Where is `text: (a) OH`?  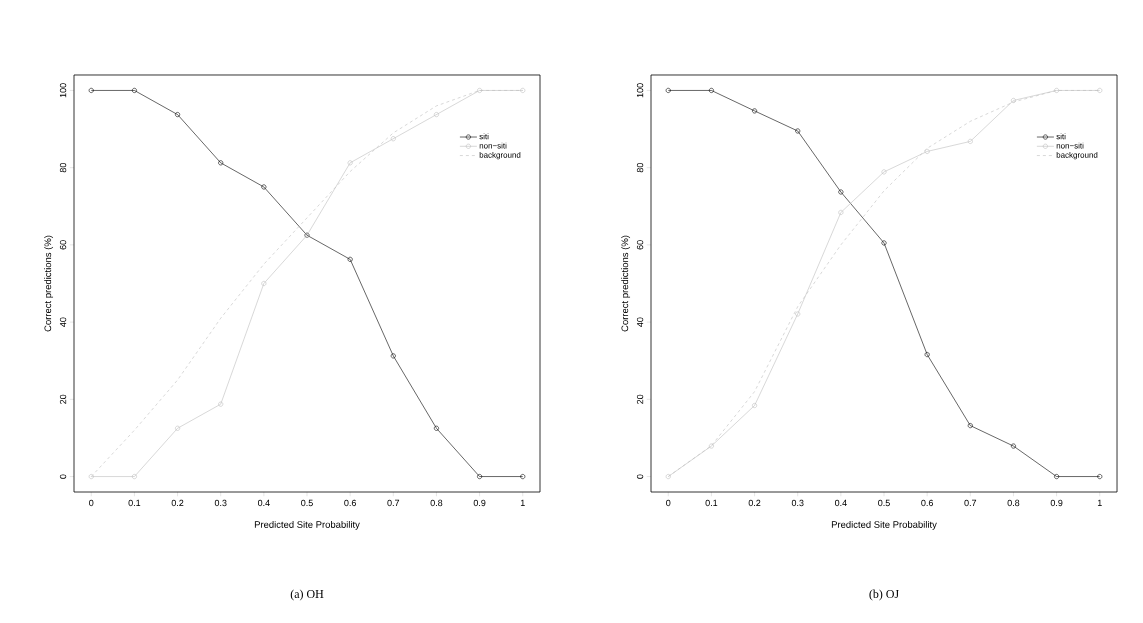 text: (a) OH is located at coordinates (307, 595).